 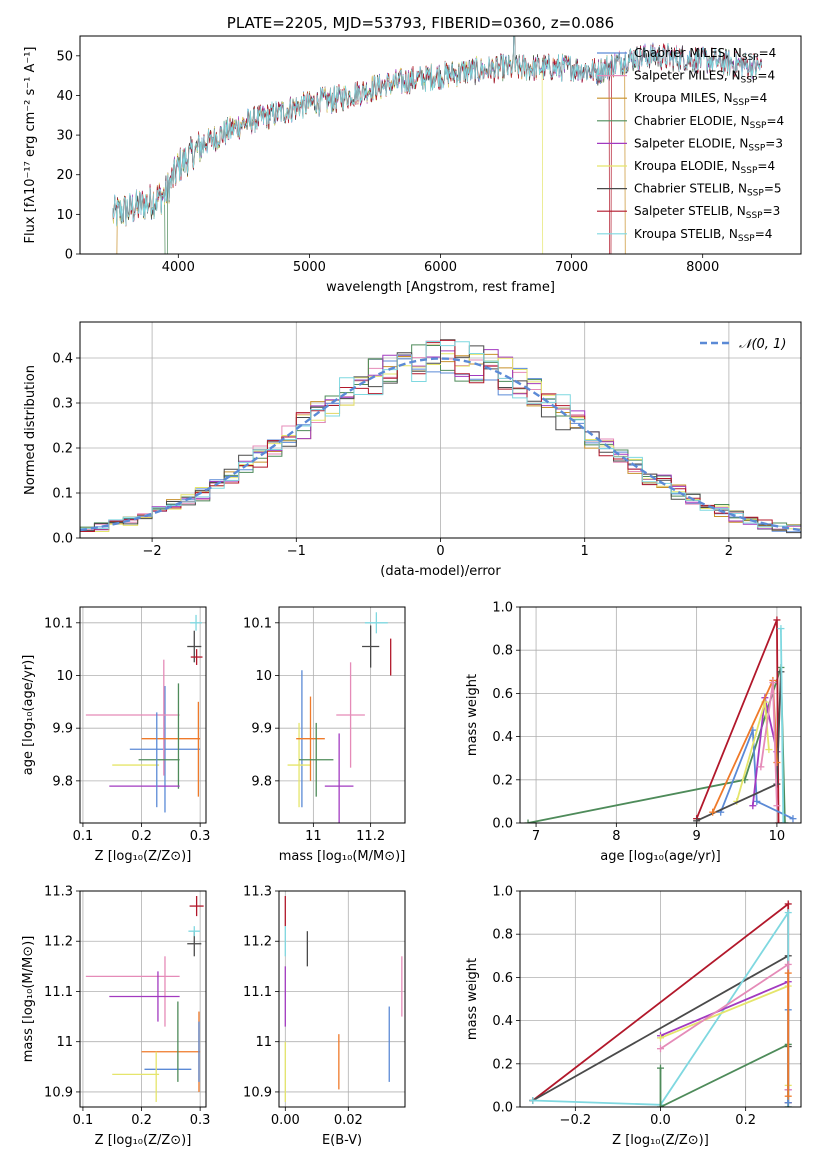 What do you see at coordinates (709, 122) in the screenshot?
I see `legend-entry: Chabrier ELODIE, NSSP=4` at bounding box center [709, 122].